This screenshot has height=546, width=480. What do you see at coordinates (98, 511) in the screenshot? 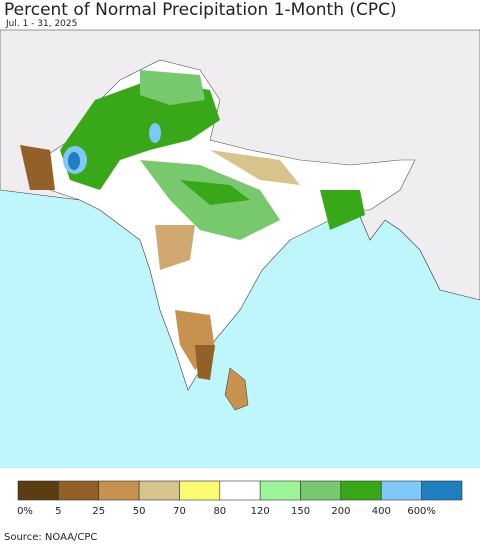
I see `legend-label: 25` at bounding box center [98, 511].